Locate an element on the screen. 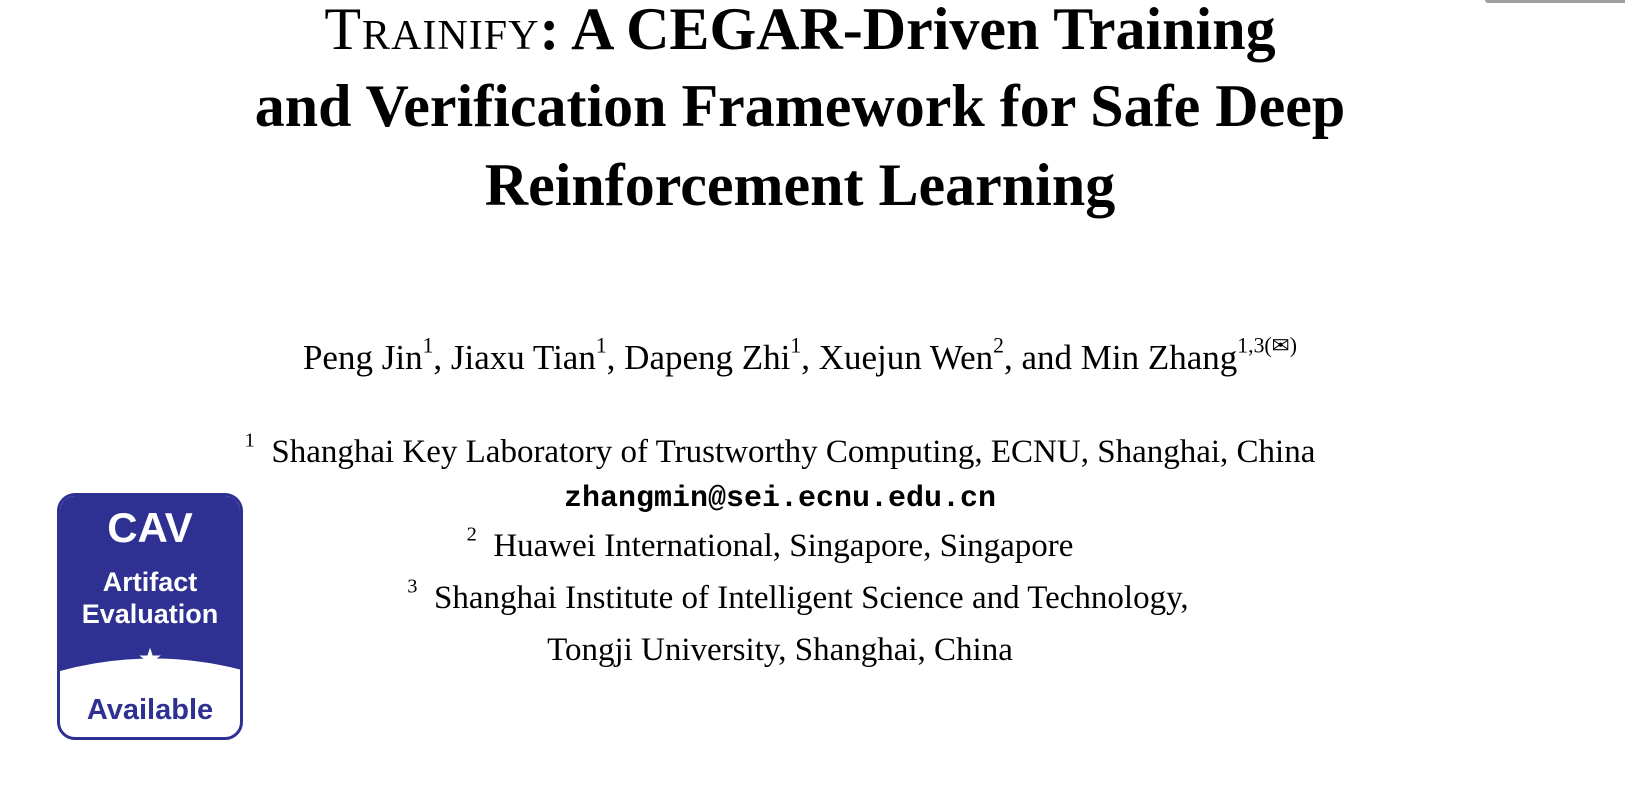 This screenshot has width=1625, height=800. author: Xuejun Wen2 is located at coordinates (911, 355).